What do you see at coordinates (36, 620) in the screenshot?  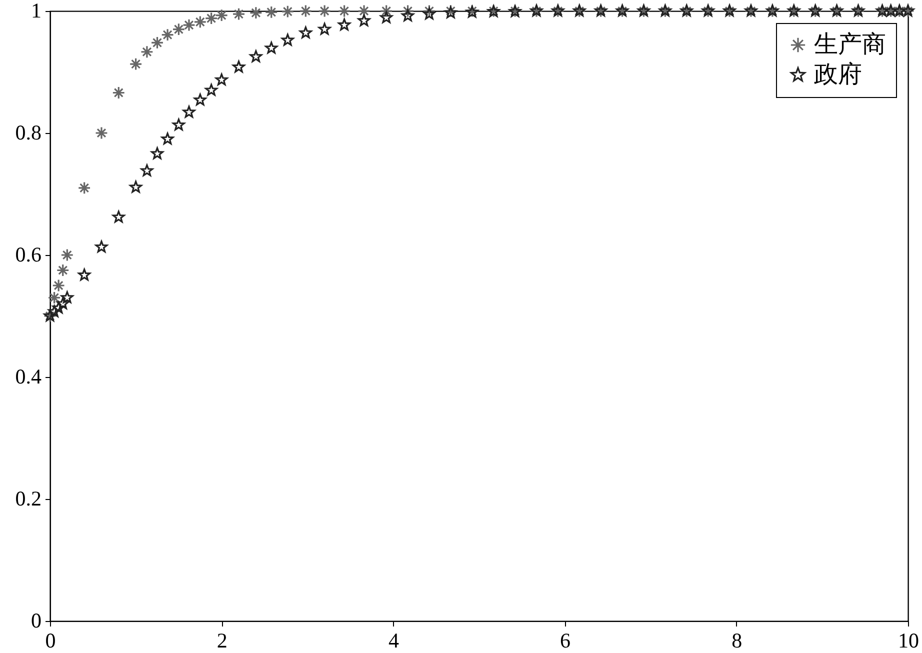 I see `y-tick-label: 0` at bounding box center [36, 620].